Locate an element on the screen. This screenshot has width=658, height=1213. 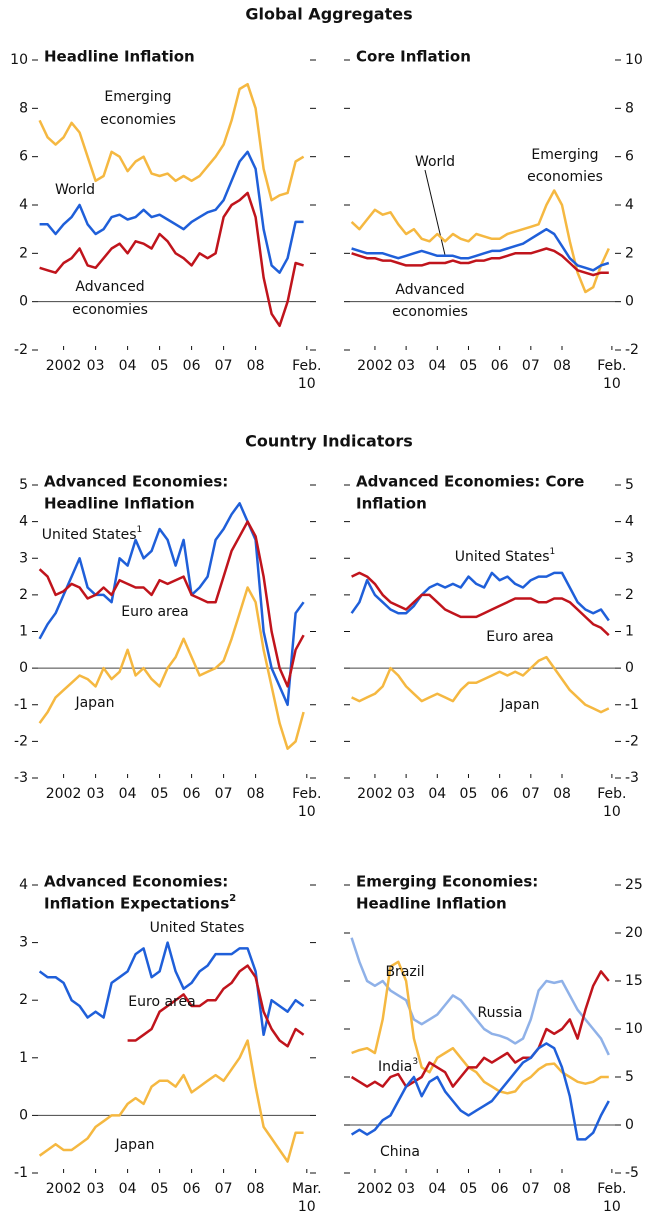
series-label-text: World is located at coordinates (435, 162).